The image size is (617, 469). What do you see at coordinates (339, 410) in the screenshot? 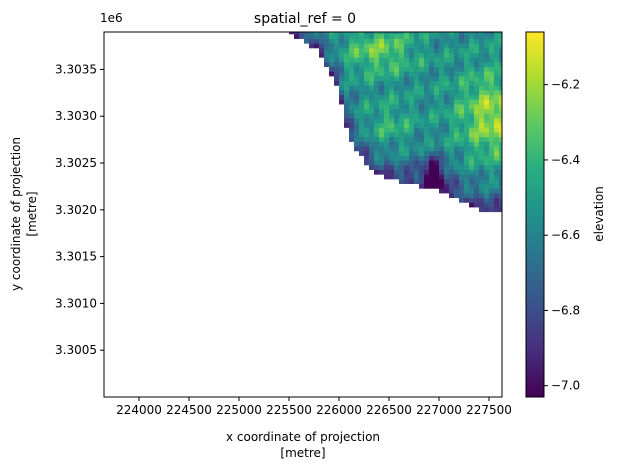
I see `x-tick-label: 226000` at bounding box center [339, 410].